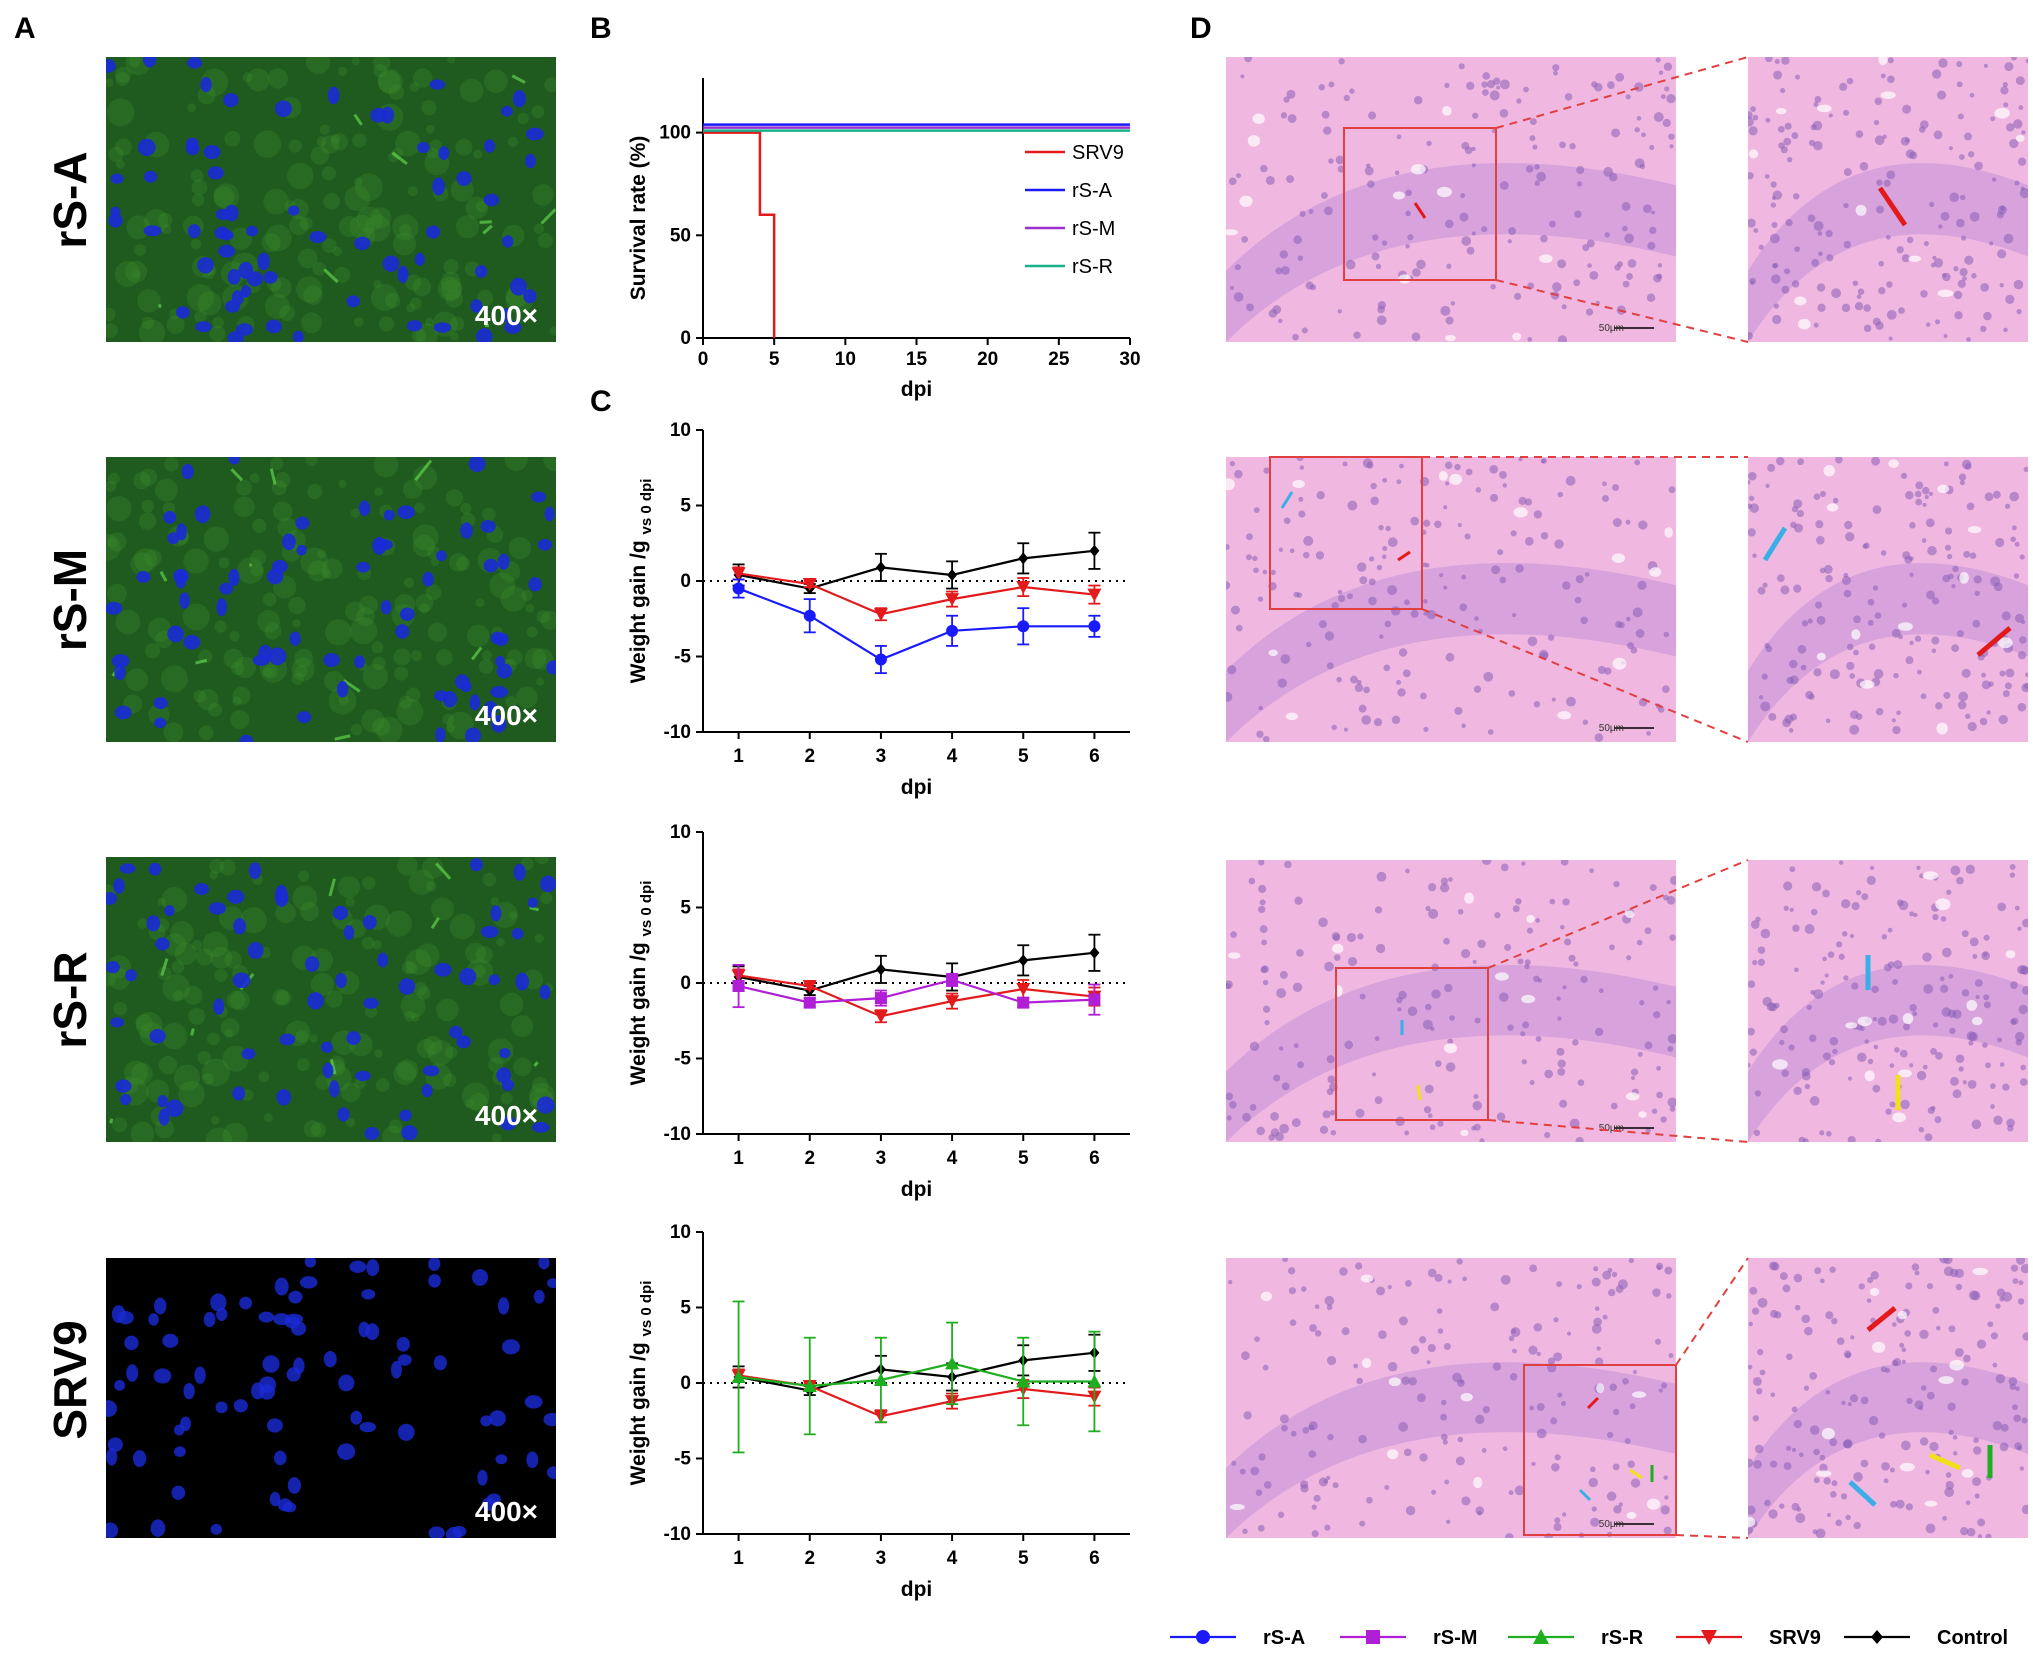 The height and width of the screenshot is (1654, 2033). What do you see at coordinates (1451, 1001) in the screenshot?
I see `he-image-rs-r: 50μm` at bounding box center [1451, 1001].